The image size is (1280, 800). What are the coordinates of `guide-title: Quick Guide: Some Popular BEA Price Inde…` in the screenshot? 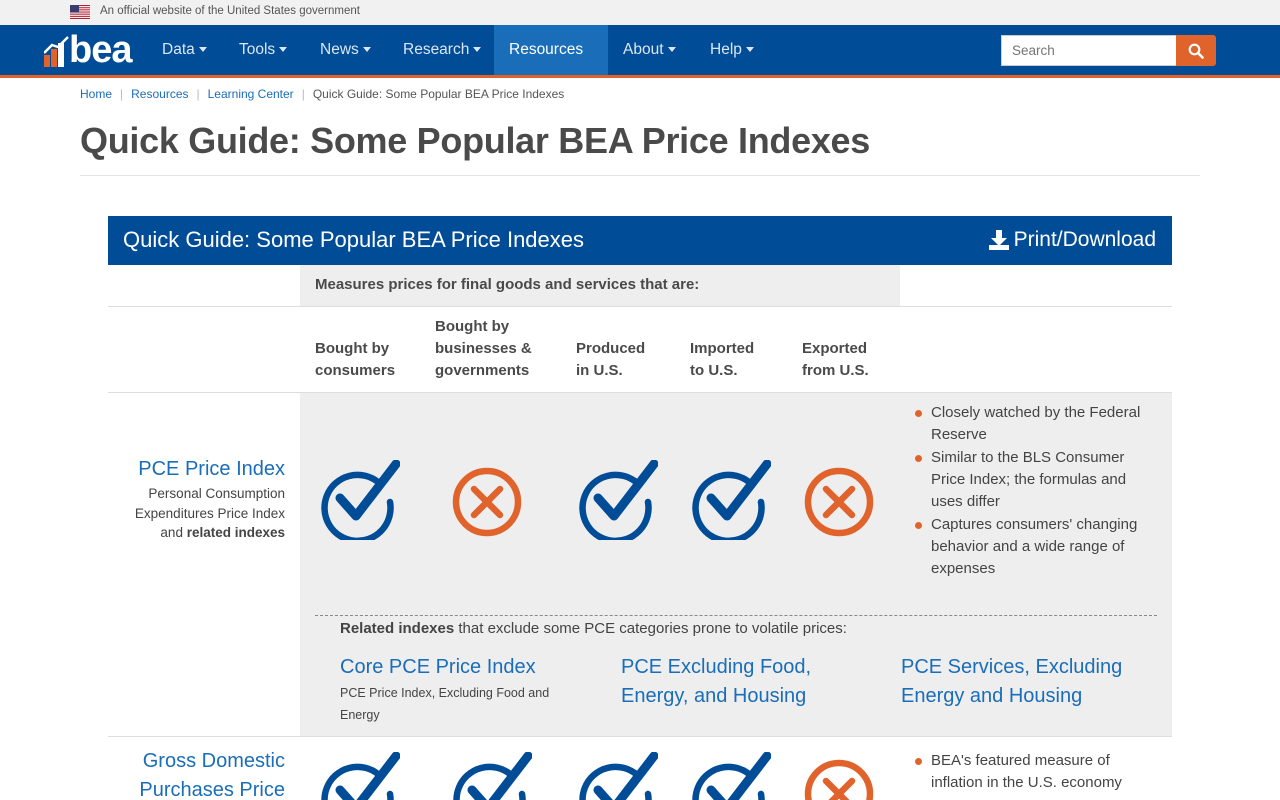 It's located at (354, 239).